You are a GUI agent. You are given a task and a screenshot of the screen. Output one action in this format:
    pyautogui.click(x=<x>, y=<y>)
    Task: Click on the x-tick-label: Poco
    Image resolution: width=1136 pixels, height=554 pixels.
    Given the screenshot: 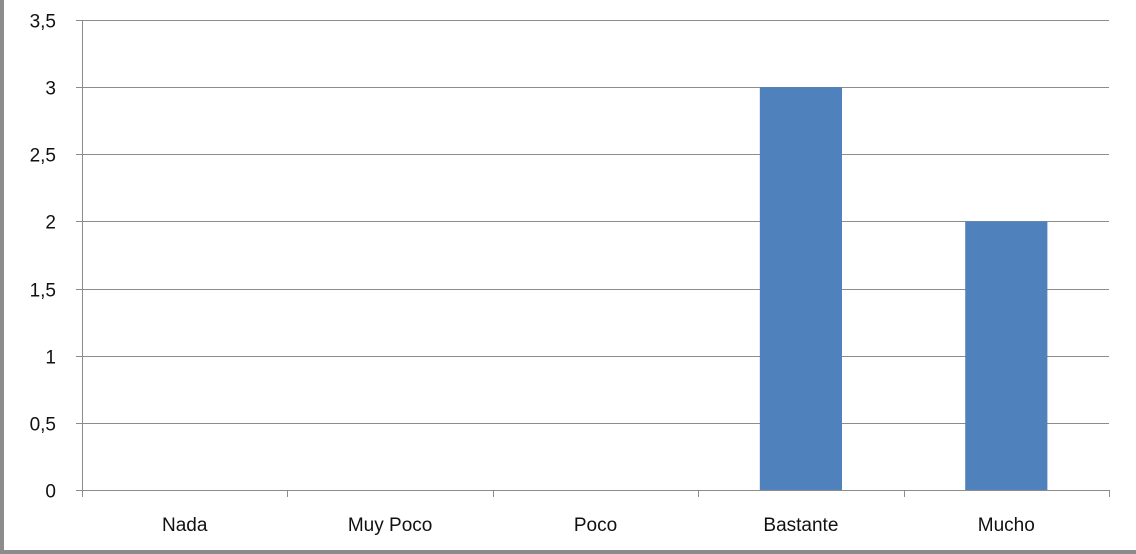 What is the action you would take?
    pyautogui.click(x=595, y=525)
    